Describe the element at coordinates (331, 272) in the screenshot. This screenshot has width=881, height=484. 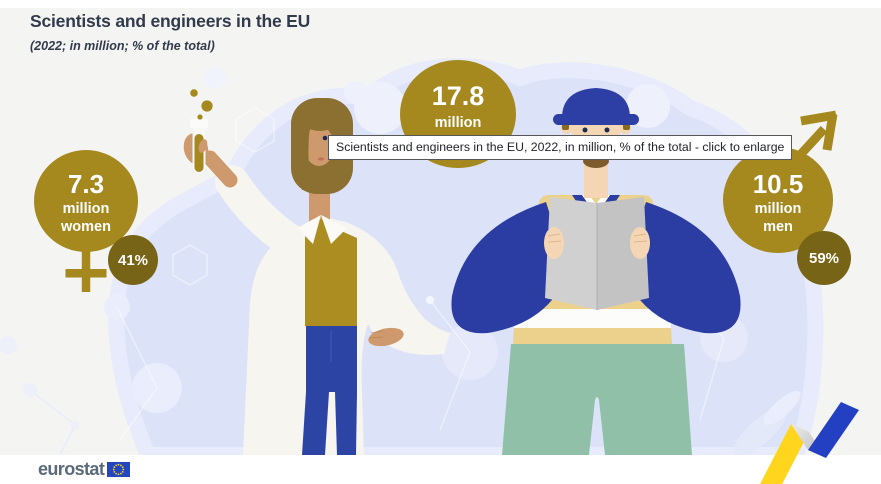
I see `woman-sweater` at that location.